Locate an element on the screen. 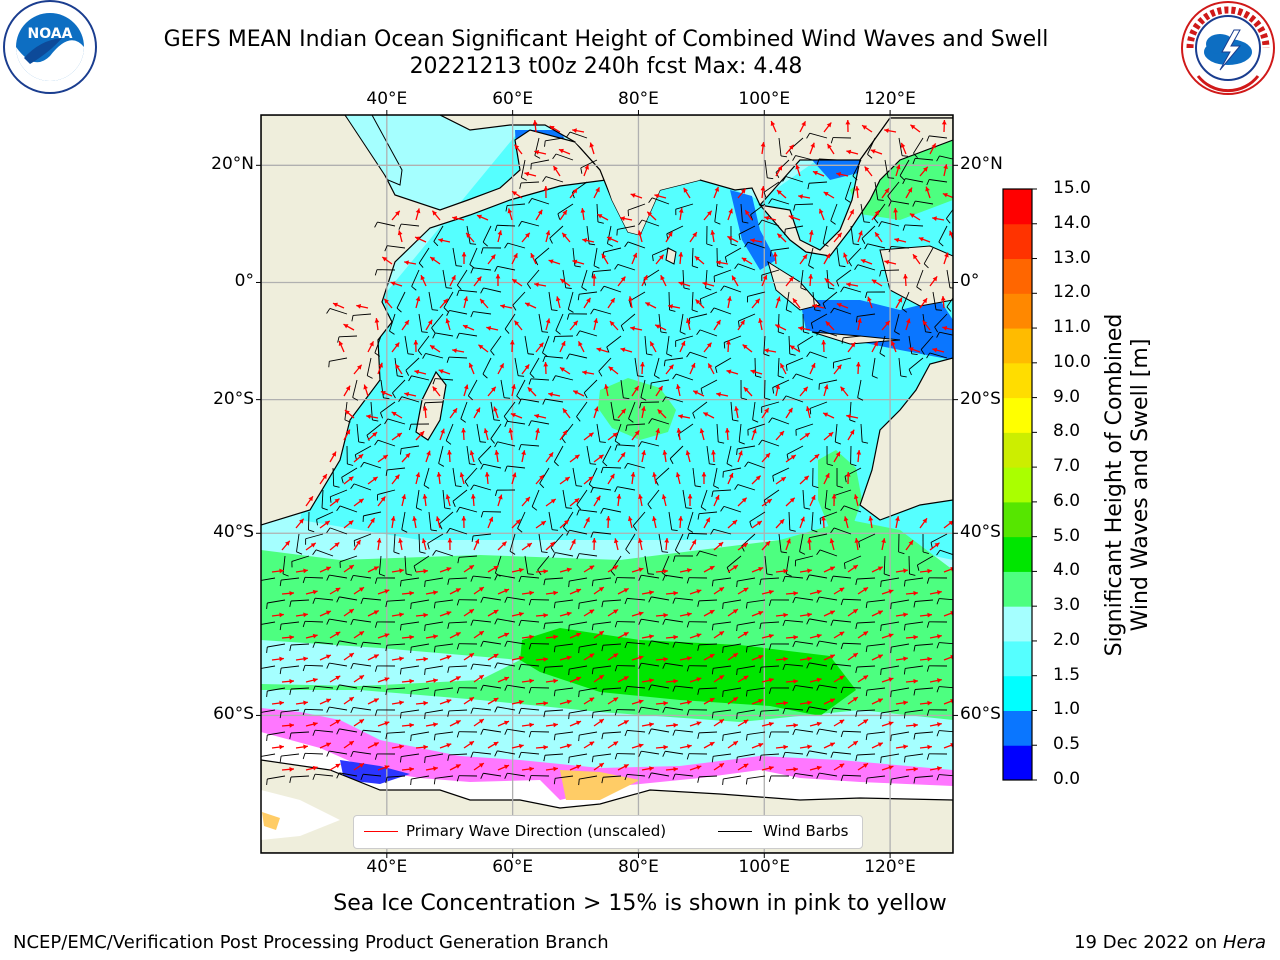  map-subtitle-run: 20221213 t00z 240h fcst Max: 4.48 is located at coordinates (606, 66).